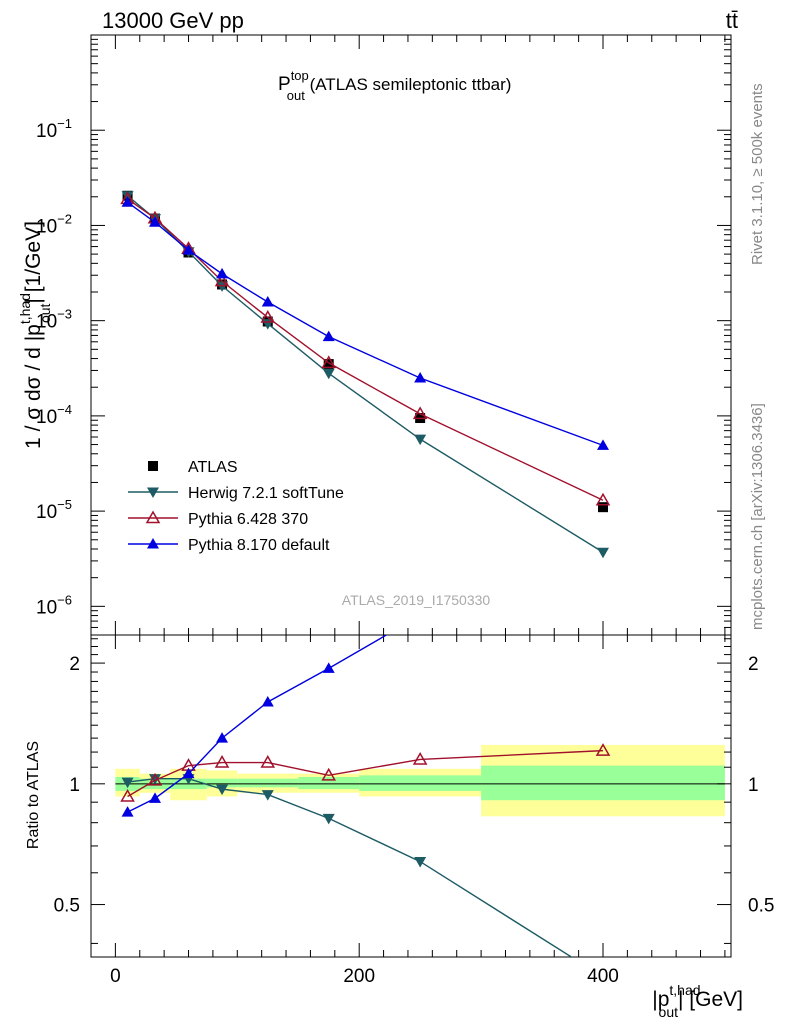  I want to click on y-tick-label: 10⁻⁶, so click(54, 605).